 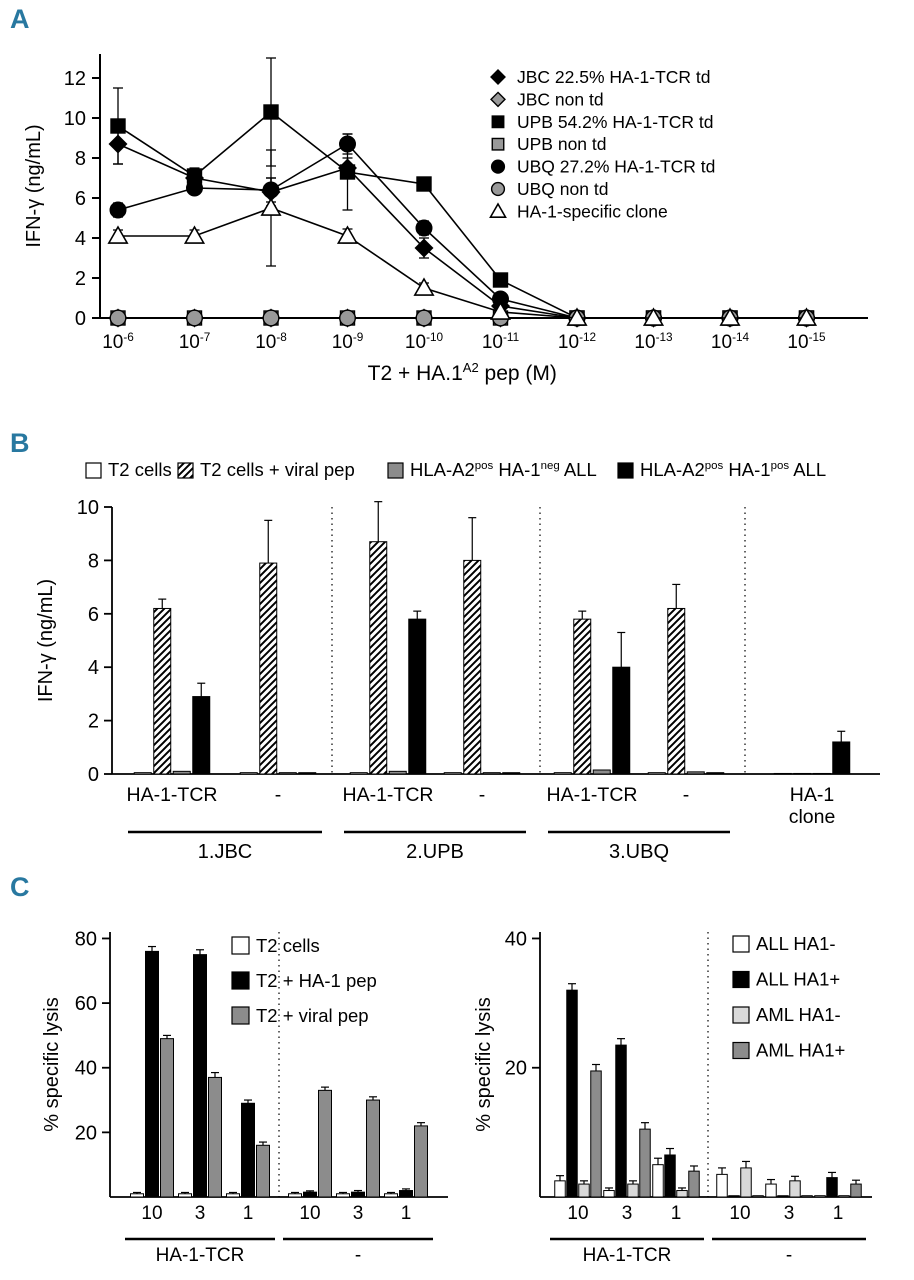 I want to click on svg-text: HA-1-specific clone, so click(x=592, y=211).